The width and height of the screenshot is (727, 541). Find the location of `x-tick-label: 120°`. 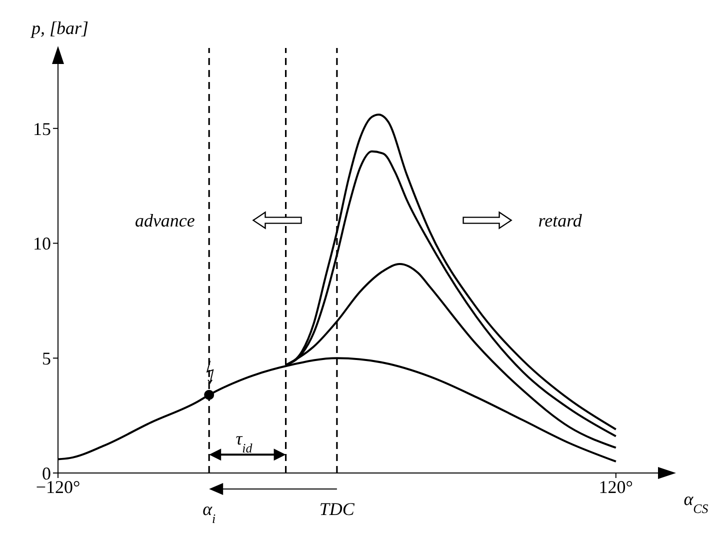

x-tick-label: 120° is located at coordinates (615, 486).